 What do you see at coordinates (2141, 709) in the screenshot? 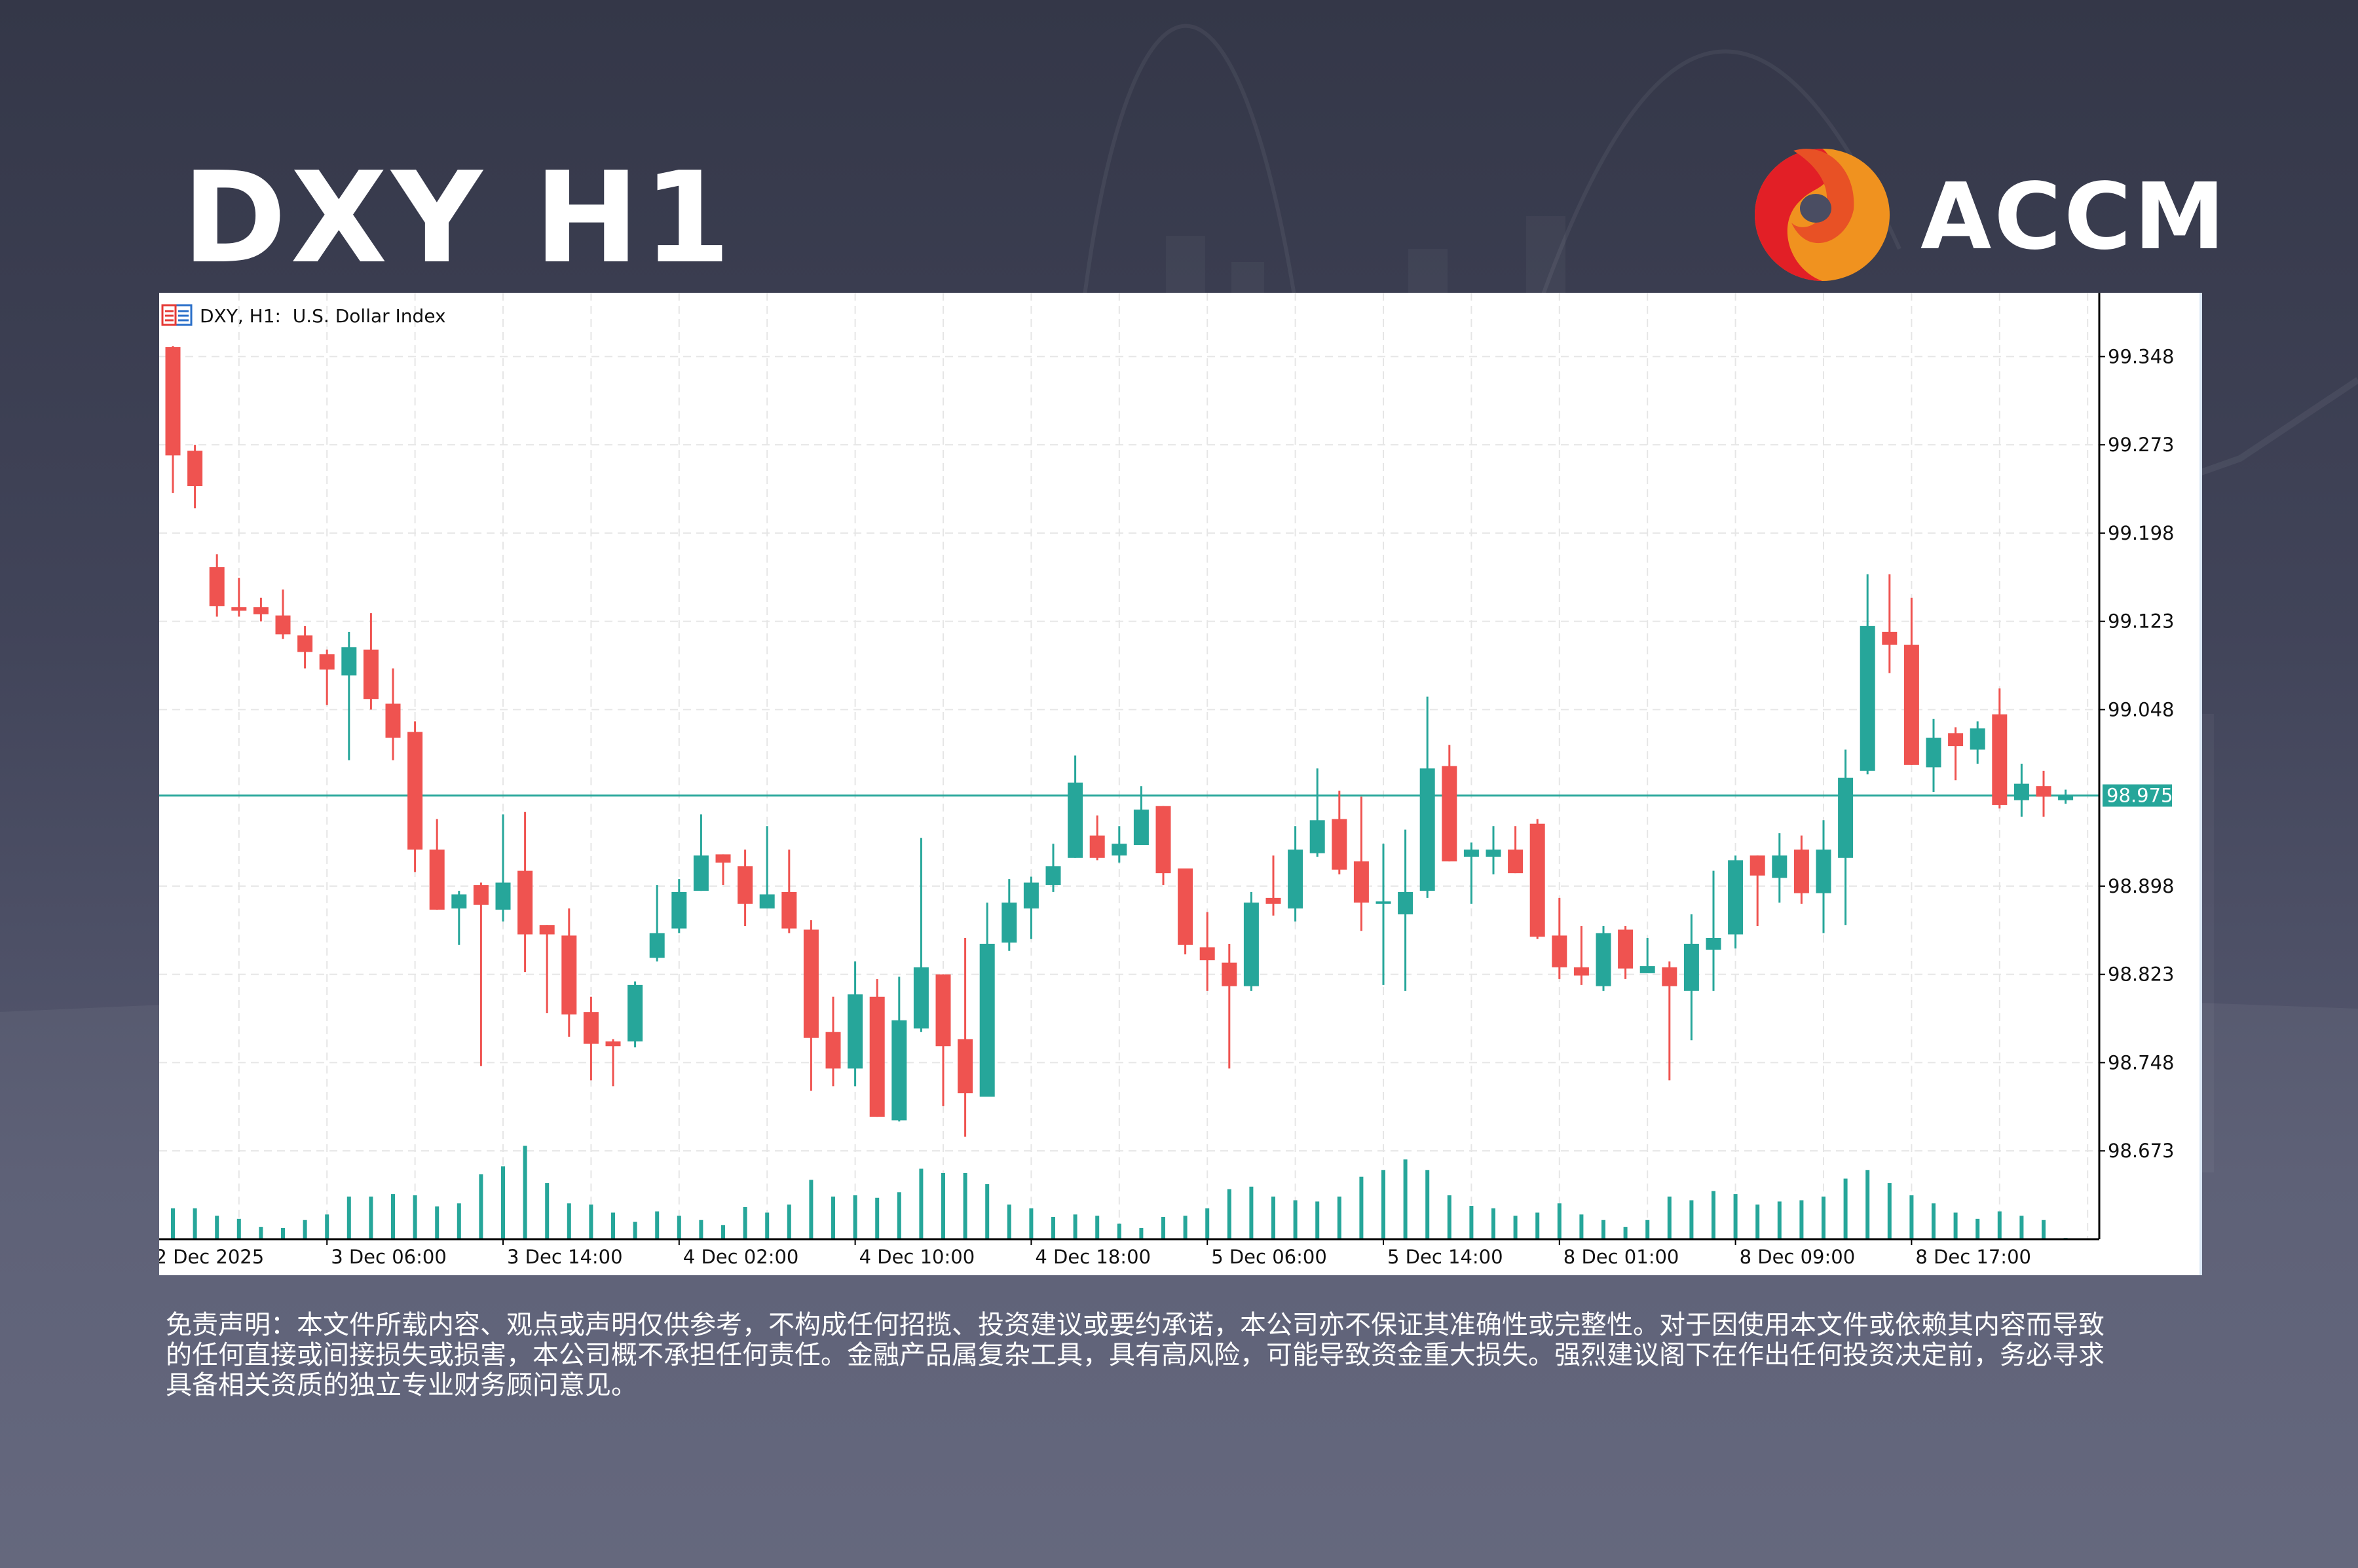
I see `price-tick-label: 99.048` at bounding box center [2141, 709].